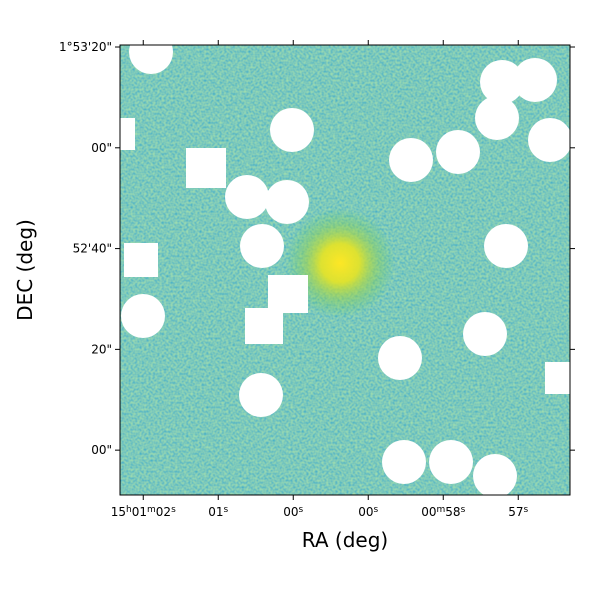  What do you see at coordinates (25, 270) in the screenshot?
I see `y-axis-label: DEC (deg)` at bounding box center [25, 270].